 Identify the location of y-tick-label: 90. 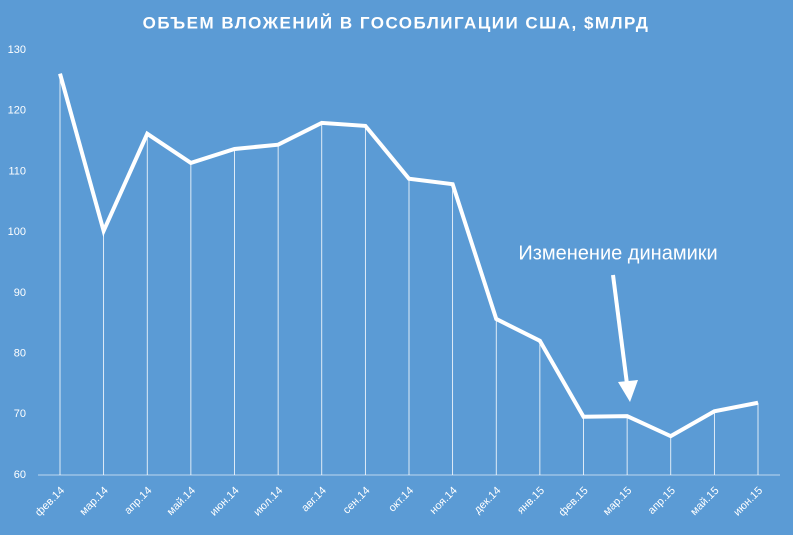
(20, 293).